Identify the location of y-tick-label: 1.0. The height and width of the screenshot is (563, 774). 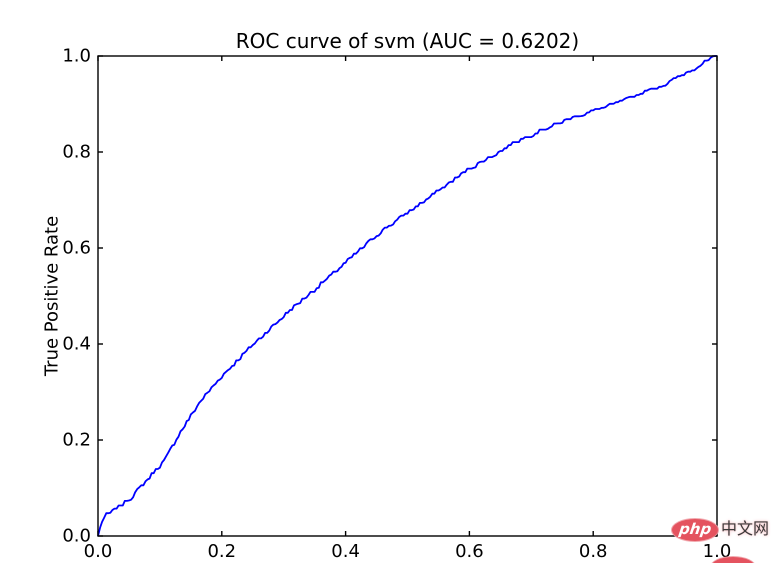
(76, 56).